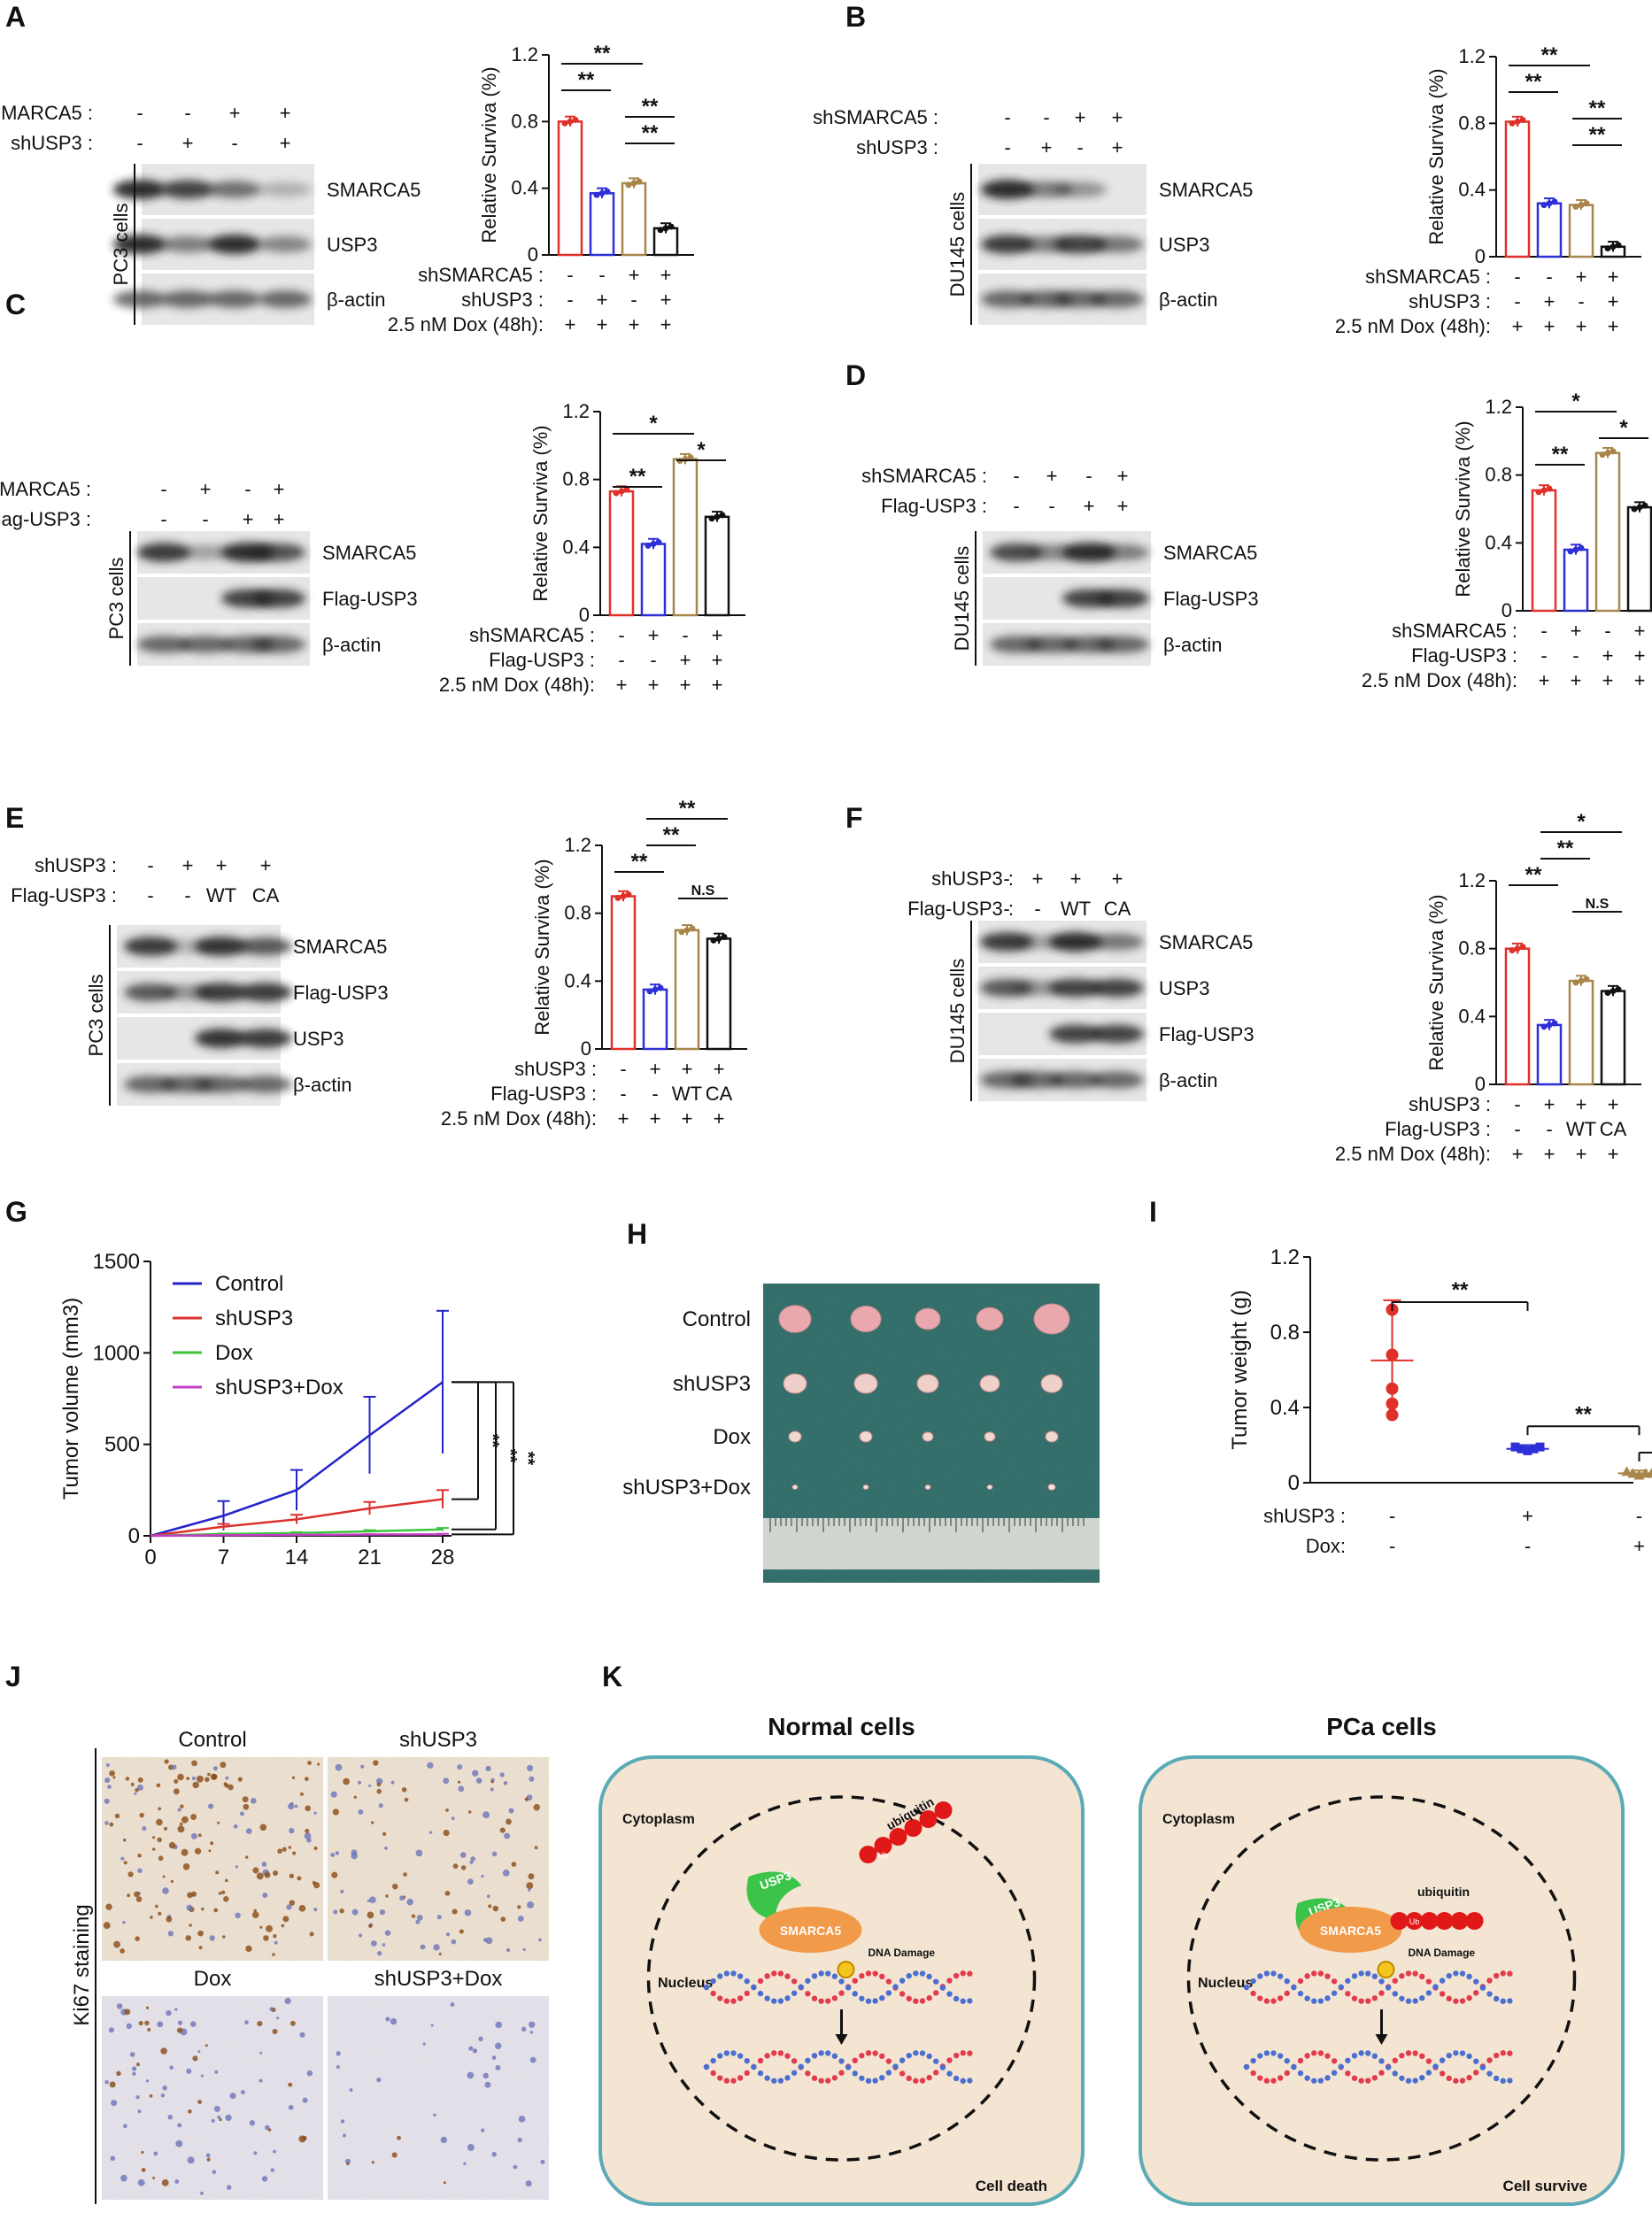  Describe the element at coordinates (960, 909) in the screenshot. I see `blot-condition-label: Flag-USP3 :` at that location.